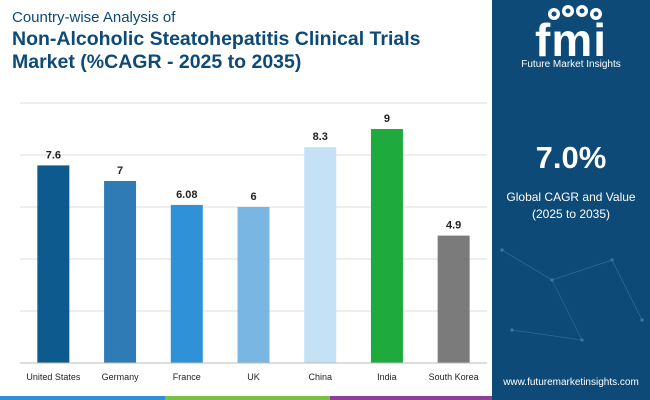 The width and height of the screenshot is (650, 400). What do you see at coordinates (453, 299) in the screenshot?
I see `bar-south-korea` at bounding box center [453, 299].